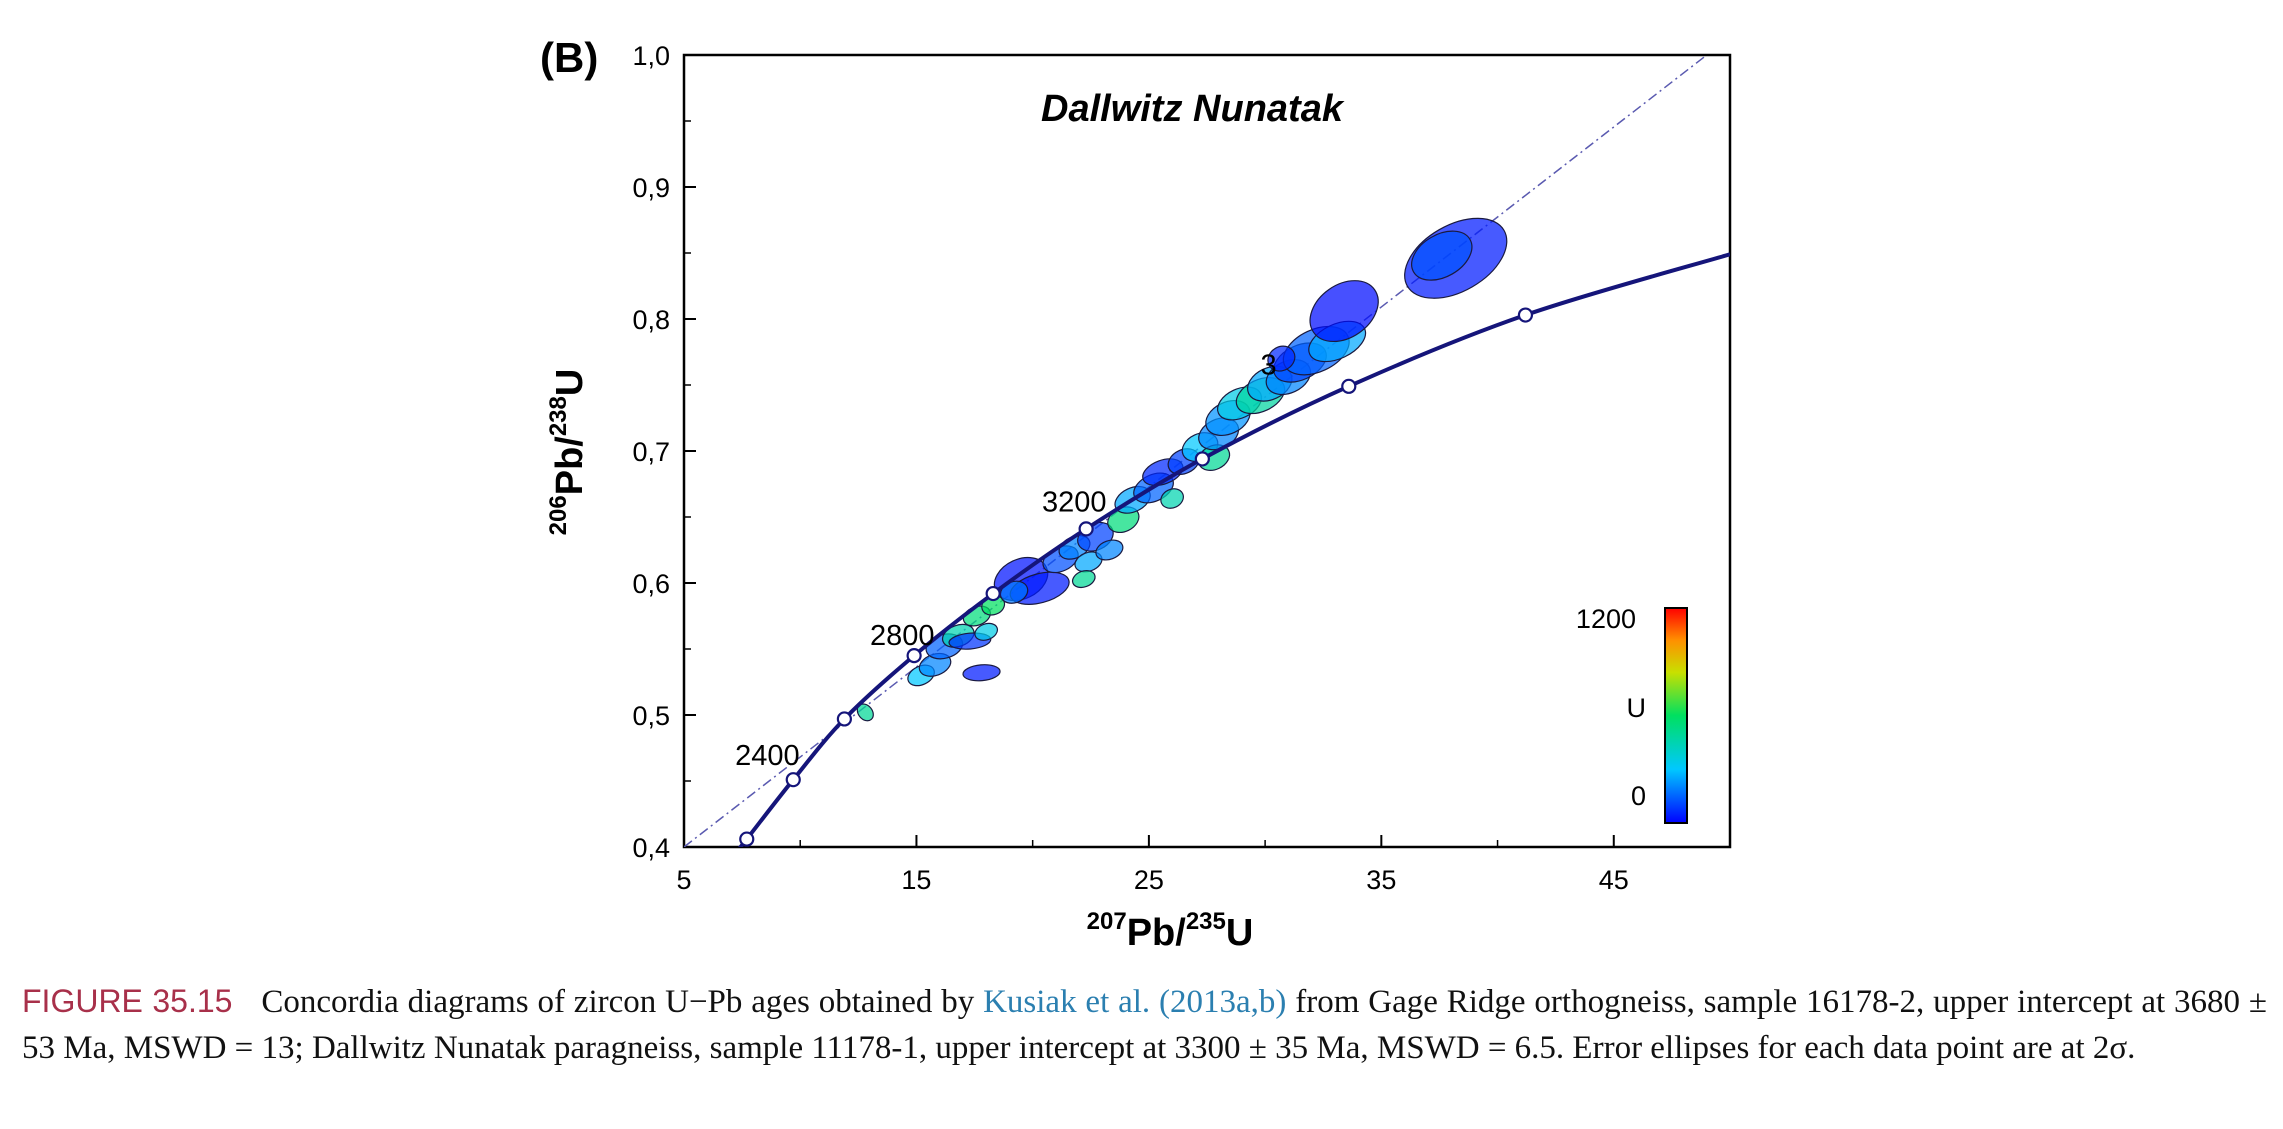 This screenshot has height=1129, width=2283. What do you see at coordinates (1135, 1002) in the screenshot?
I see `citation-link: Kusiak et al. (2013a,b)` at bounding box center [1135, 1002].